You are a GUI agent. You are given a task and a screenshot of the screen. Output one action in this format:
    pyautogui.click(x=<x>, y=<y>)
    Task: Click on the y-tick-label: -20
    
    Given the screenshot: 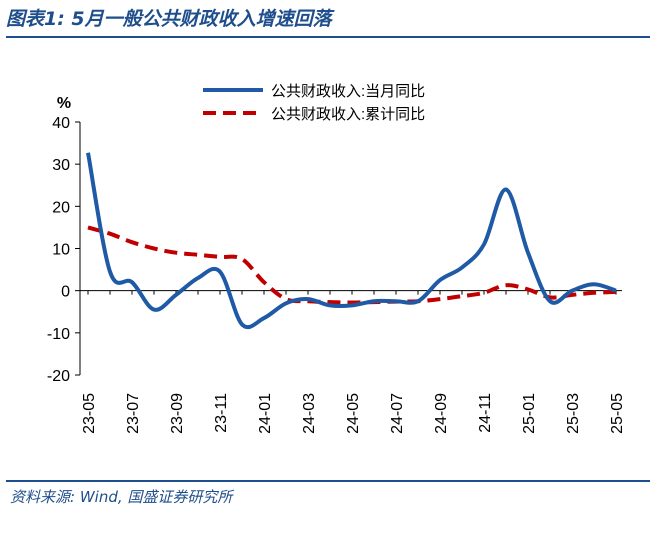 What is the action you would take?
    pyautogui.click(x=58, y=376)
    